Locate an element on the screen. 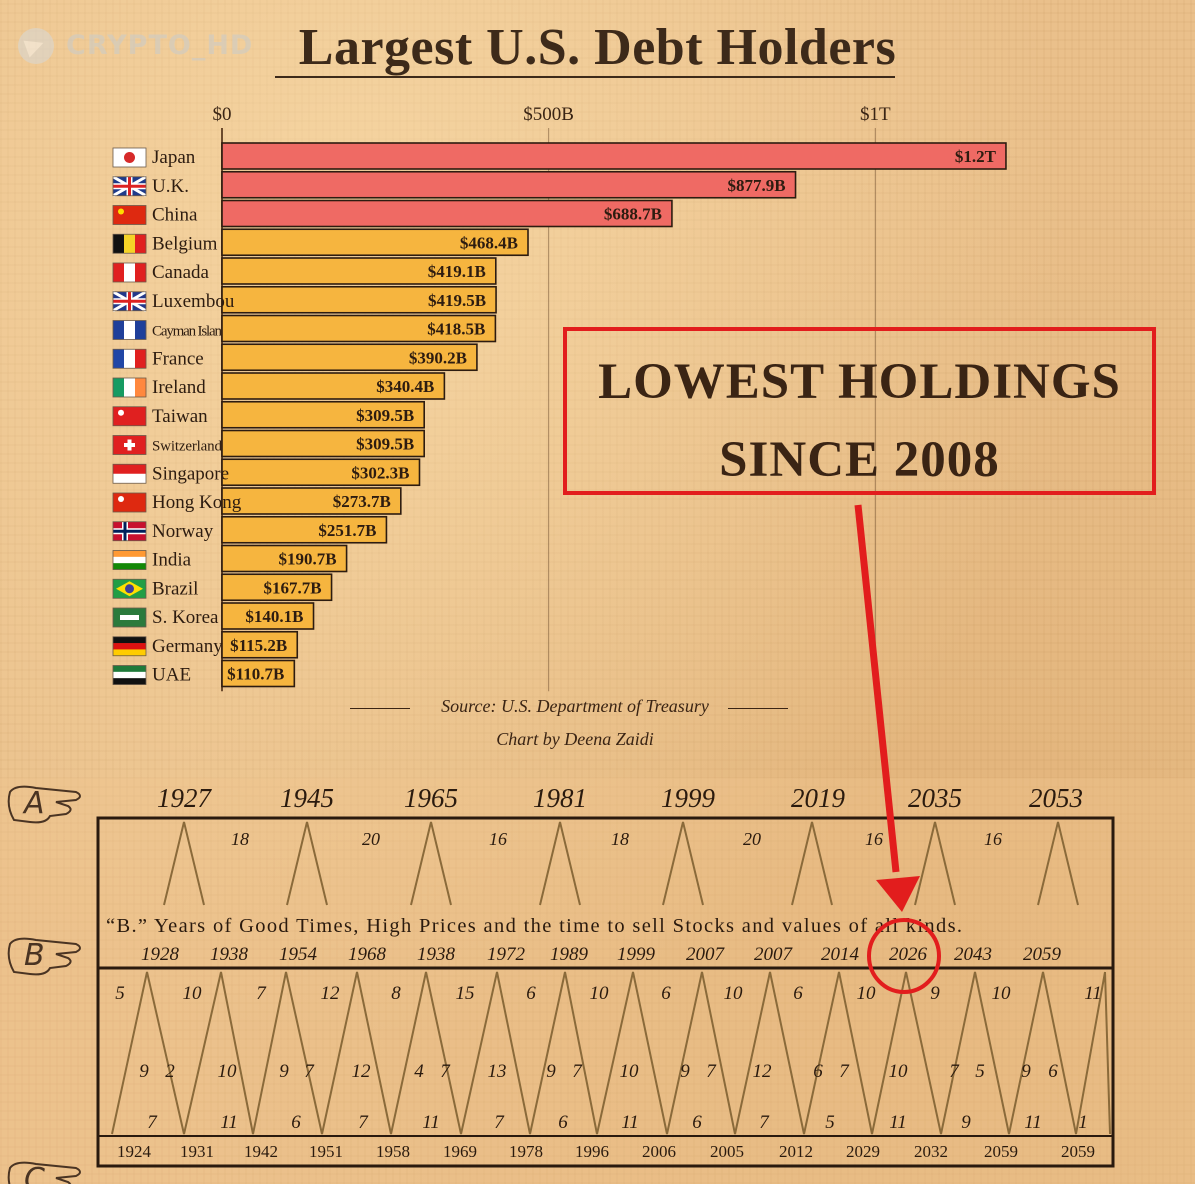  row-a-interval: 16 is located at coordinates (874, 839).